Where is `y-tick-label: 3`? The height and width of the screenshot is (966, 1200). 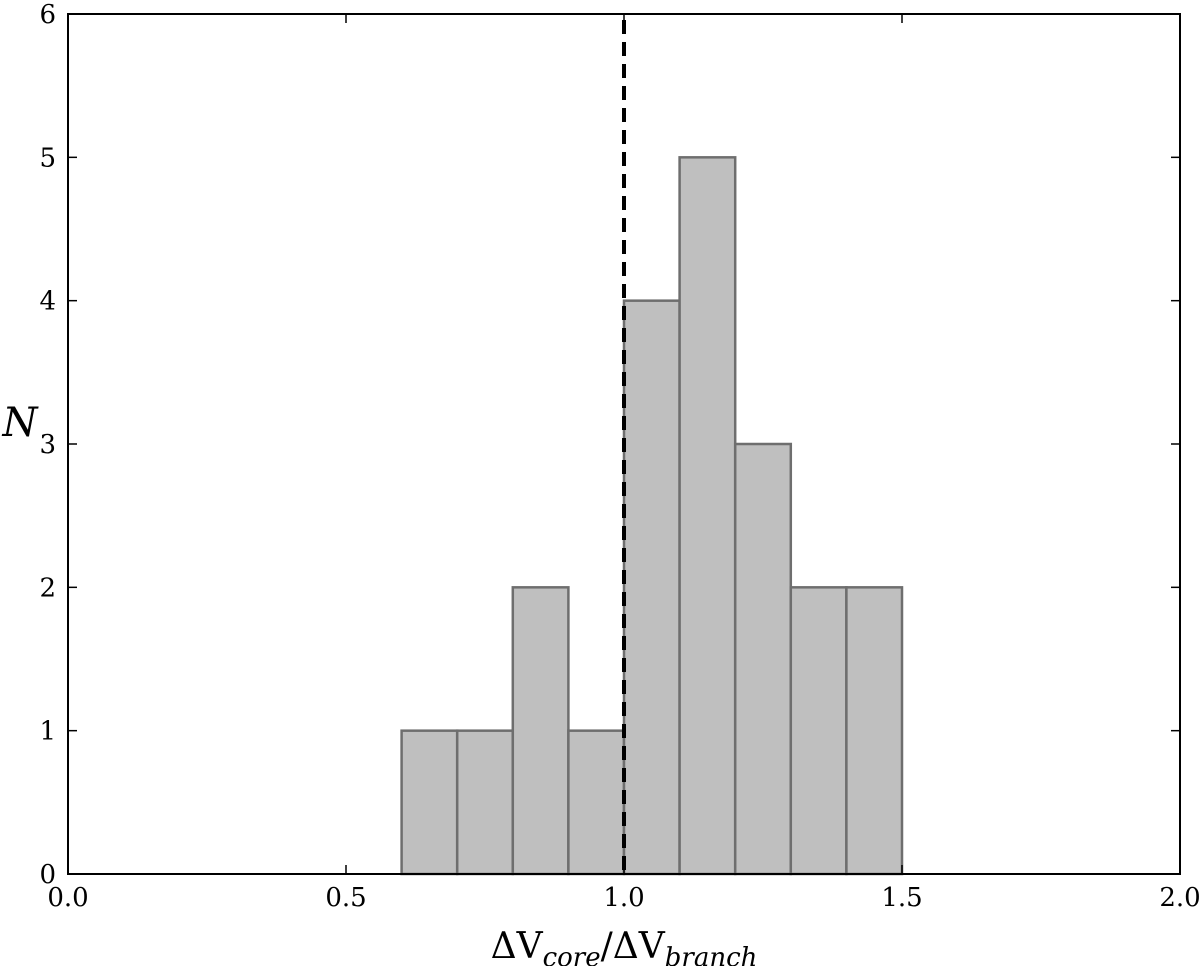
y-tick-label: 3 is located at coordinates (47, 445).